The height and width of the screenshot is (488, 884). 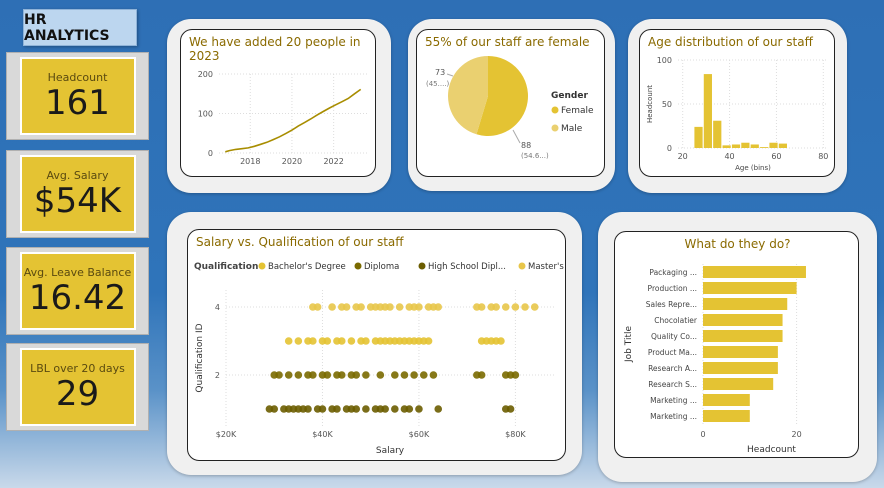 What do you see at coordinates (250, 161) in the screenshot?
I see `x-tick-label: 2018` at bounding box center [250, 161].